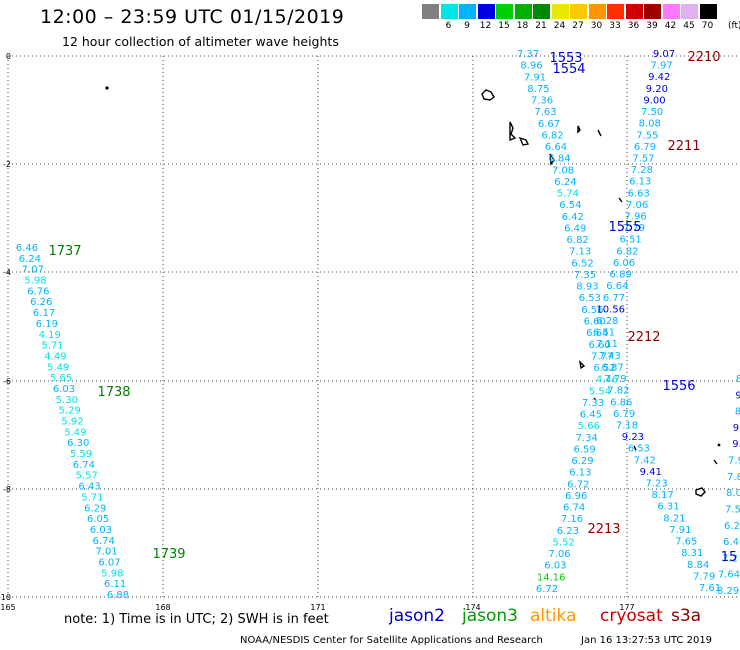  What do you see at coordinates (602, 356) in the screenshot?
I see `wave-height-value: 7.77` at bounding box center [602, 356].